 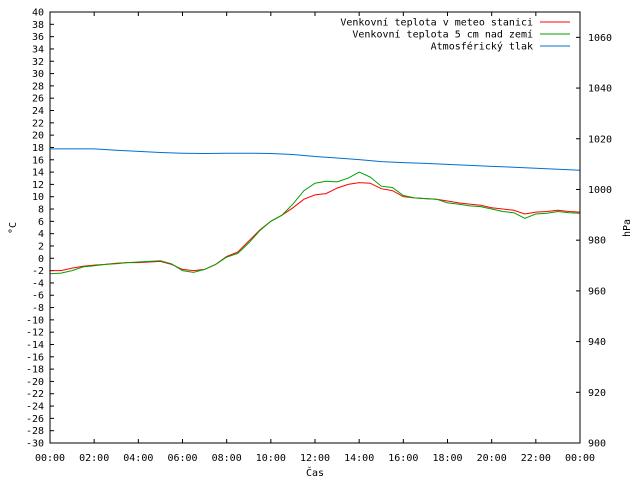 What do you see at coordinates (182, 458) in the screenshot?
I see `x-tick-label: 06:00` at bounding box center [182, 458].